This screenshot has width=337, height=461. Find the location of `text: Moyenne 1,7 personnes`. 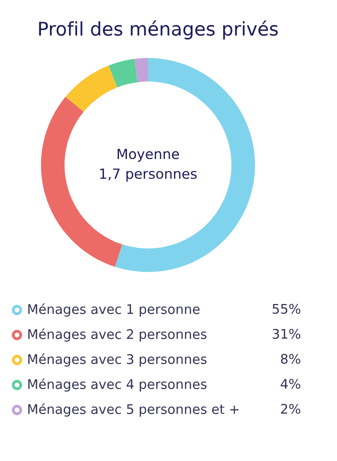

text: Moyenne 1,7 personnes is located at coordinates (148, 165).